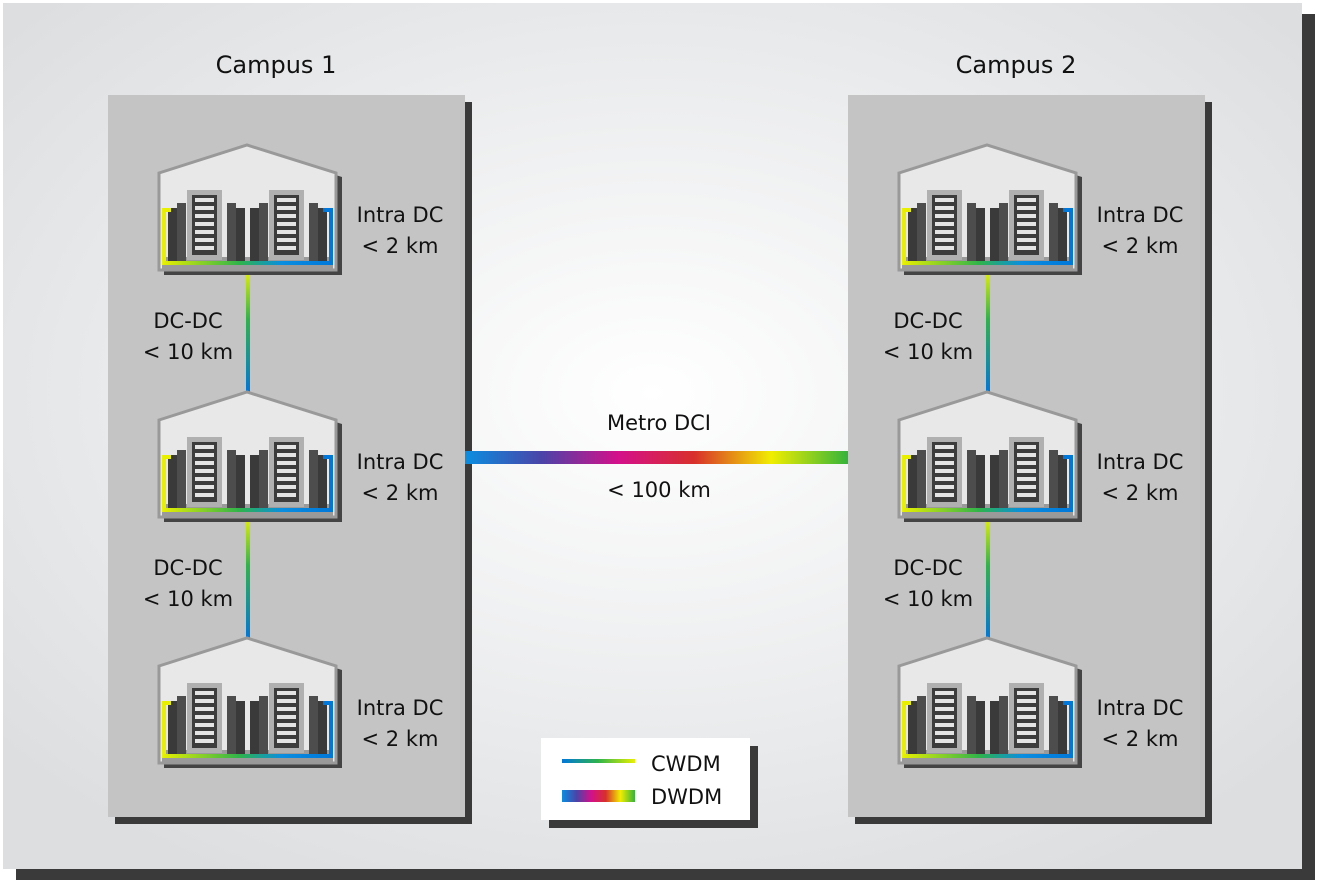 The width and height of the screenshot is (1317, 887). Describe the element at coordinates (987, 510) in the screenshot. I see `cwdm-cable-bottom` at that location.